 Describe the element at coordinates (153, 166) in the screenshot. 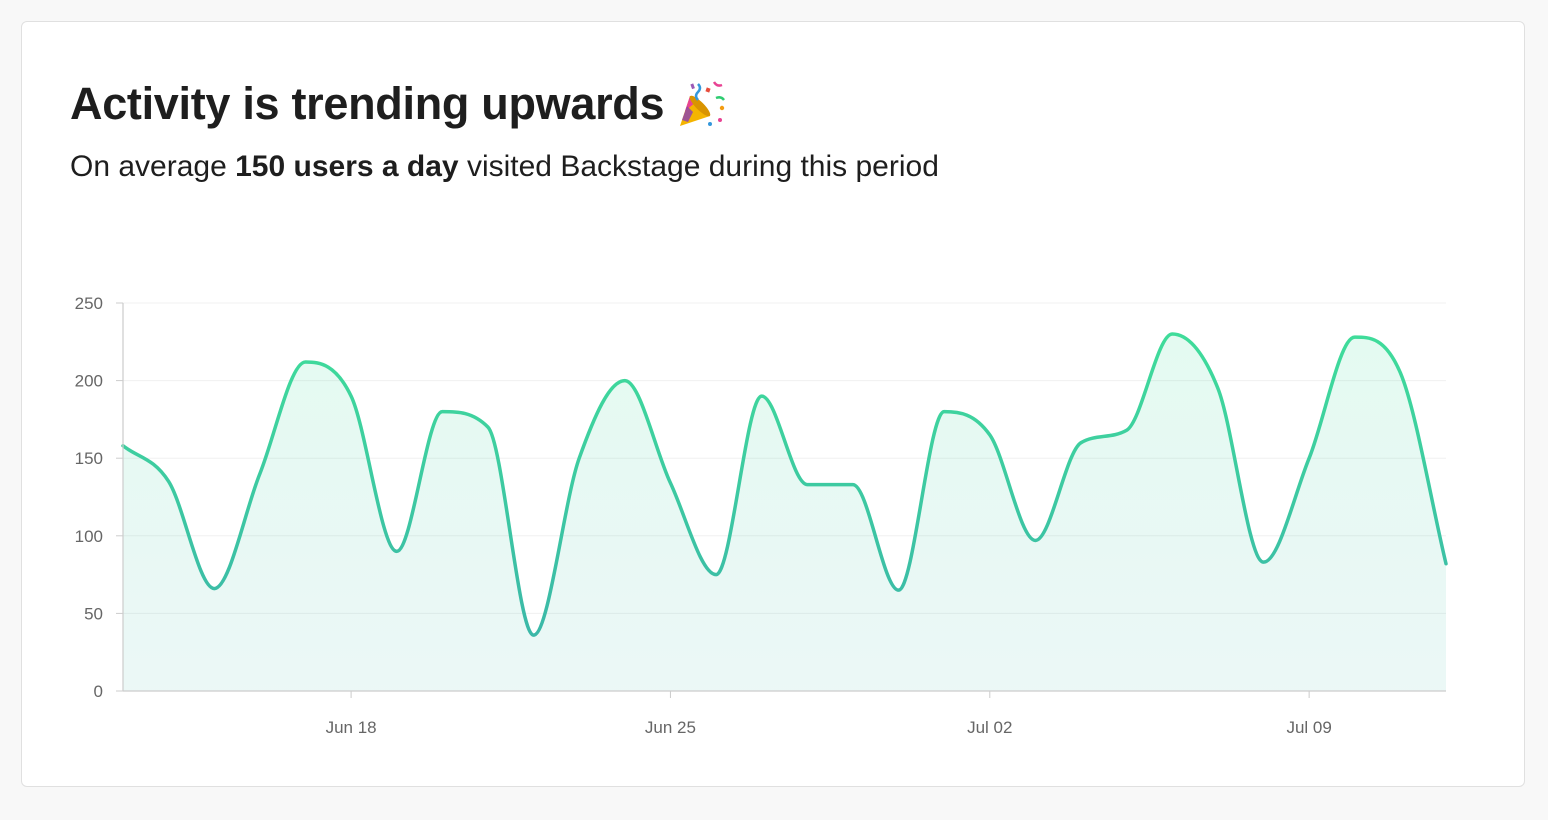

I see `subtitle-prefix: On average` at that location.